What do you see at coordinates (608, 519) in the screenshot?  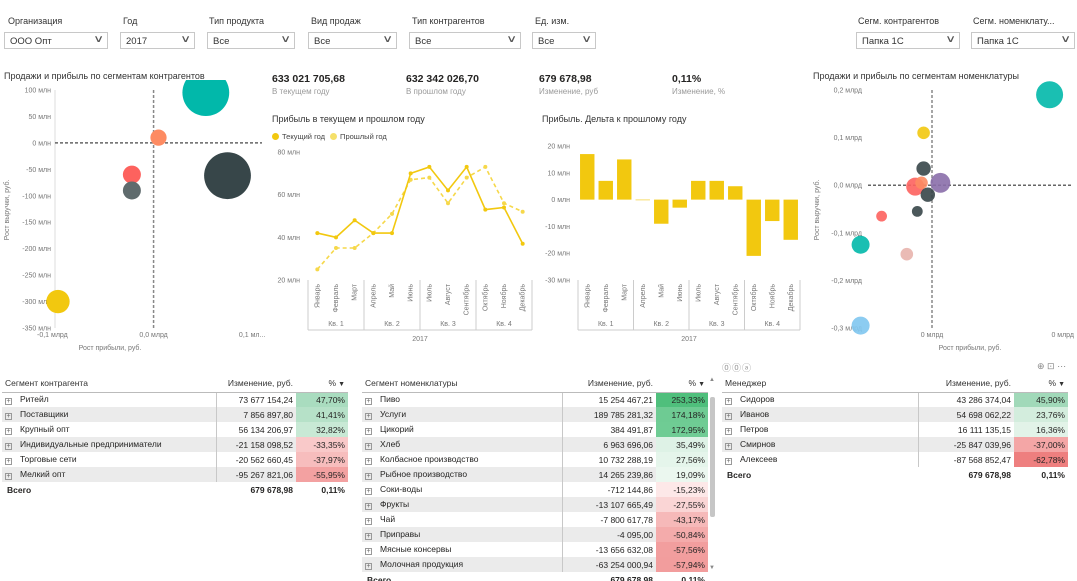 I see `change-rub-cell: -7 800 617,78` at bounding box center [608, 519].